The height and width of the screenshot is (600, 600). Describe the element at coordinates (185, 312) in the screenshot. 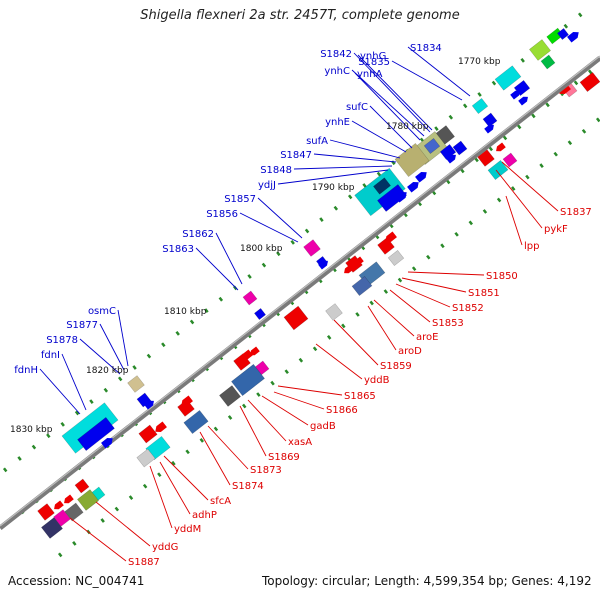

I see `kbp-label: 1810 kbp` at that location.